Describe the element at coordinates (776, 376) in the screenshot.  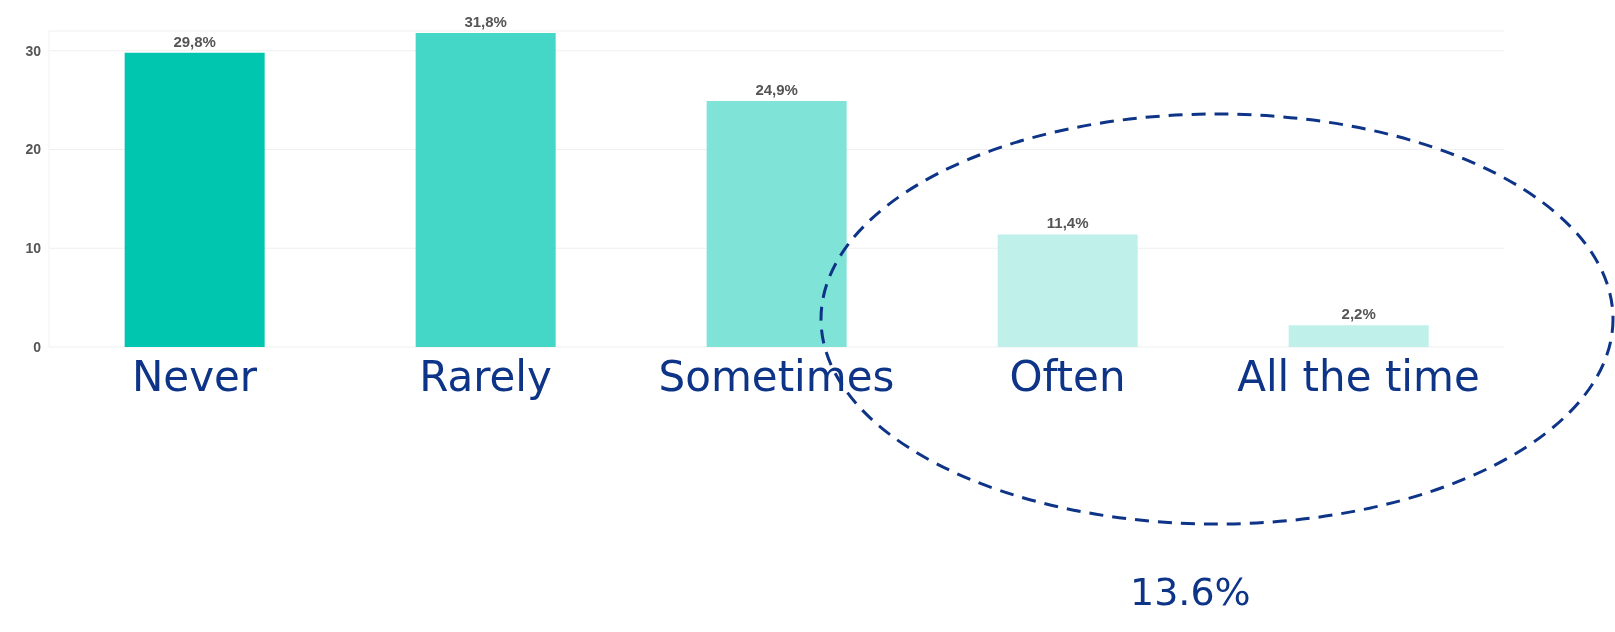
I see `x-tick-label: Sometimes` at that location.